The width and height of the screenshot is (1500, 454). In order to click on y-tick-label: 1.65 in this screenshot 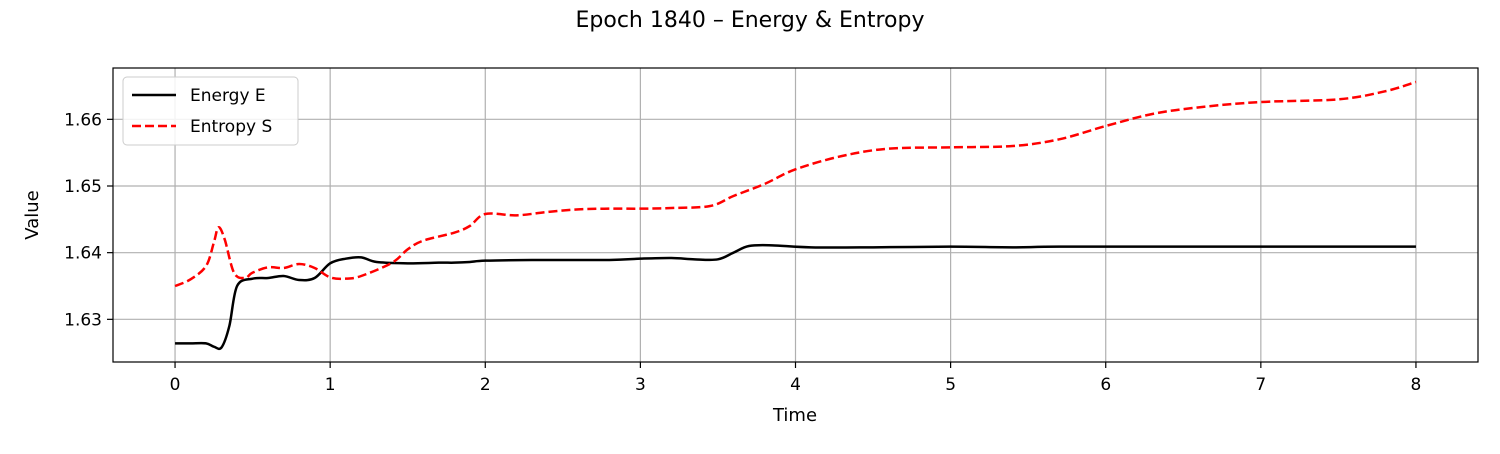, I will do `click(83, 187)`.